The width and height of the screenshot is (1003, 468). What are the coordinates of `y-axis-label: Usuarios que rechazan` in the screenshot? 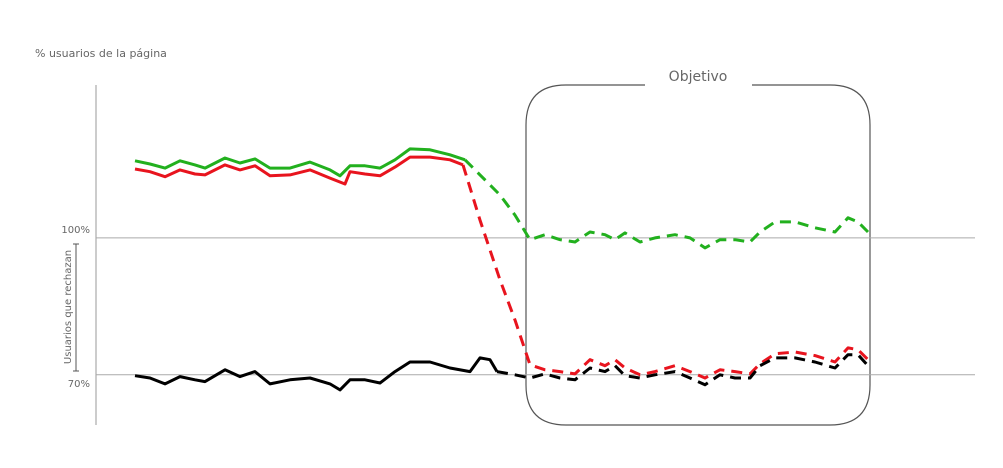 It's located at (68, 307).